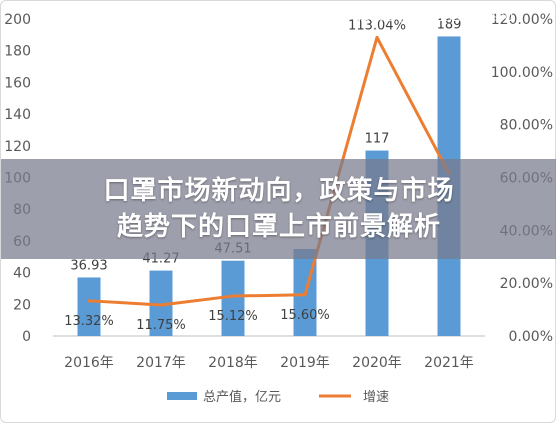  What do you see at coordinates (278, 227) in the screenshot?
I see `overlay-title-line-2: 趋势下的口罩上市前景解析` at bounding box center [278, 227].